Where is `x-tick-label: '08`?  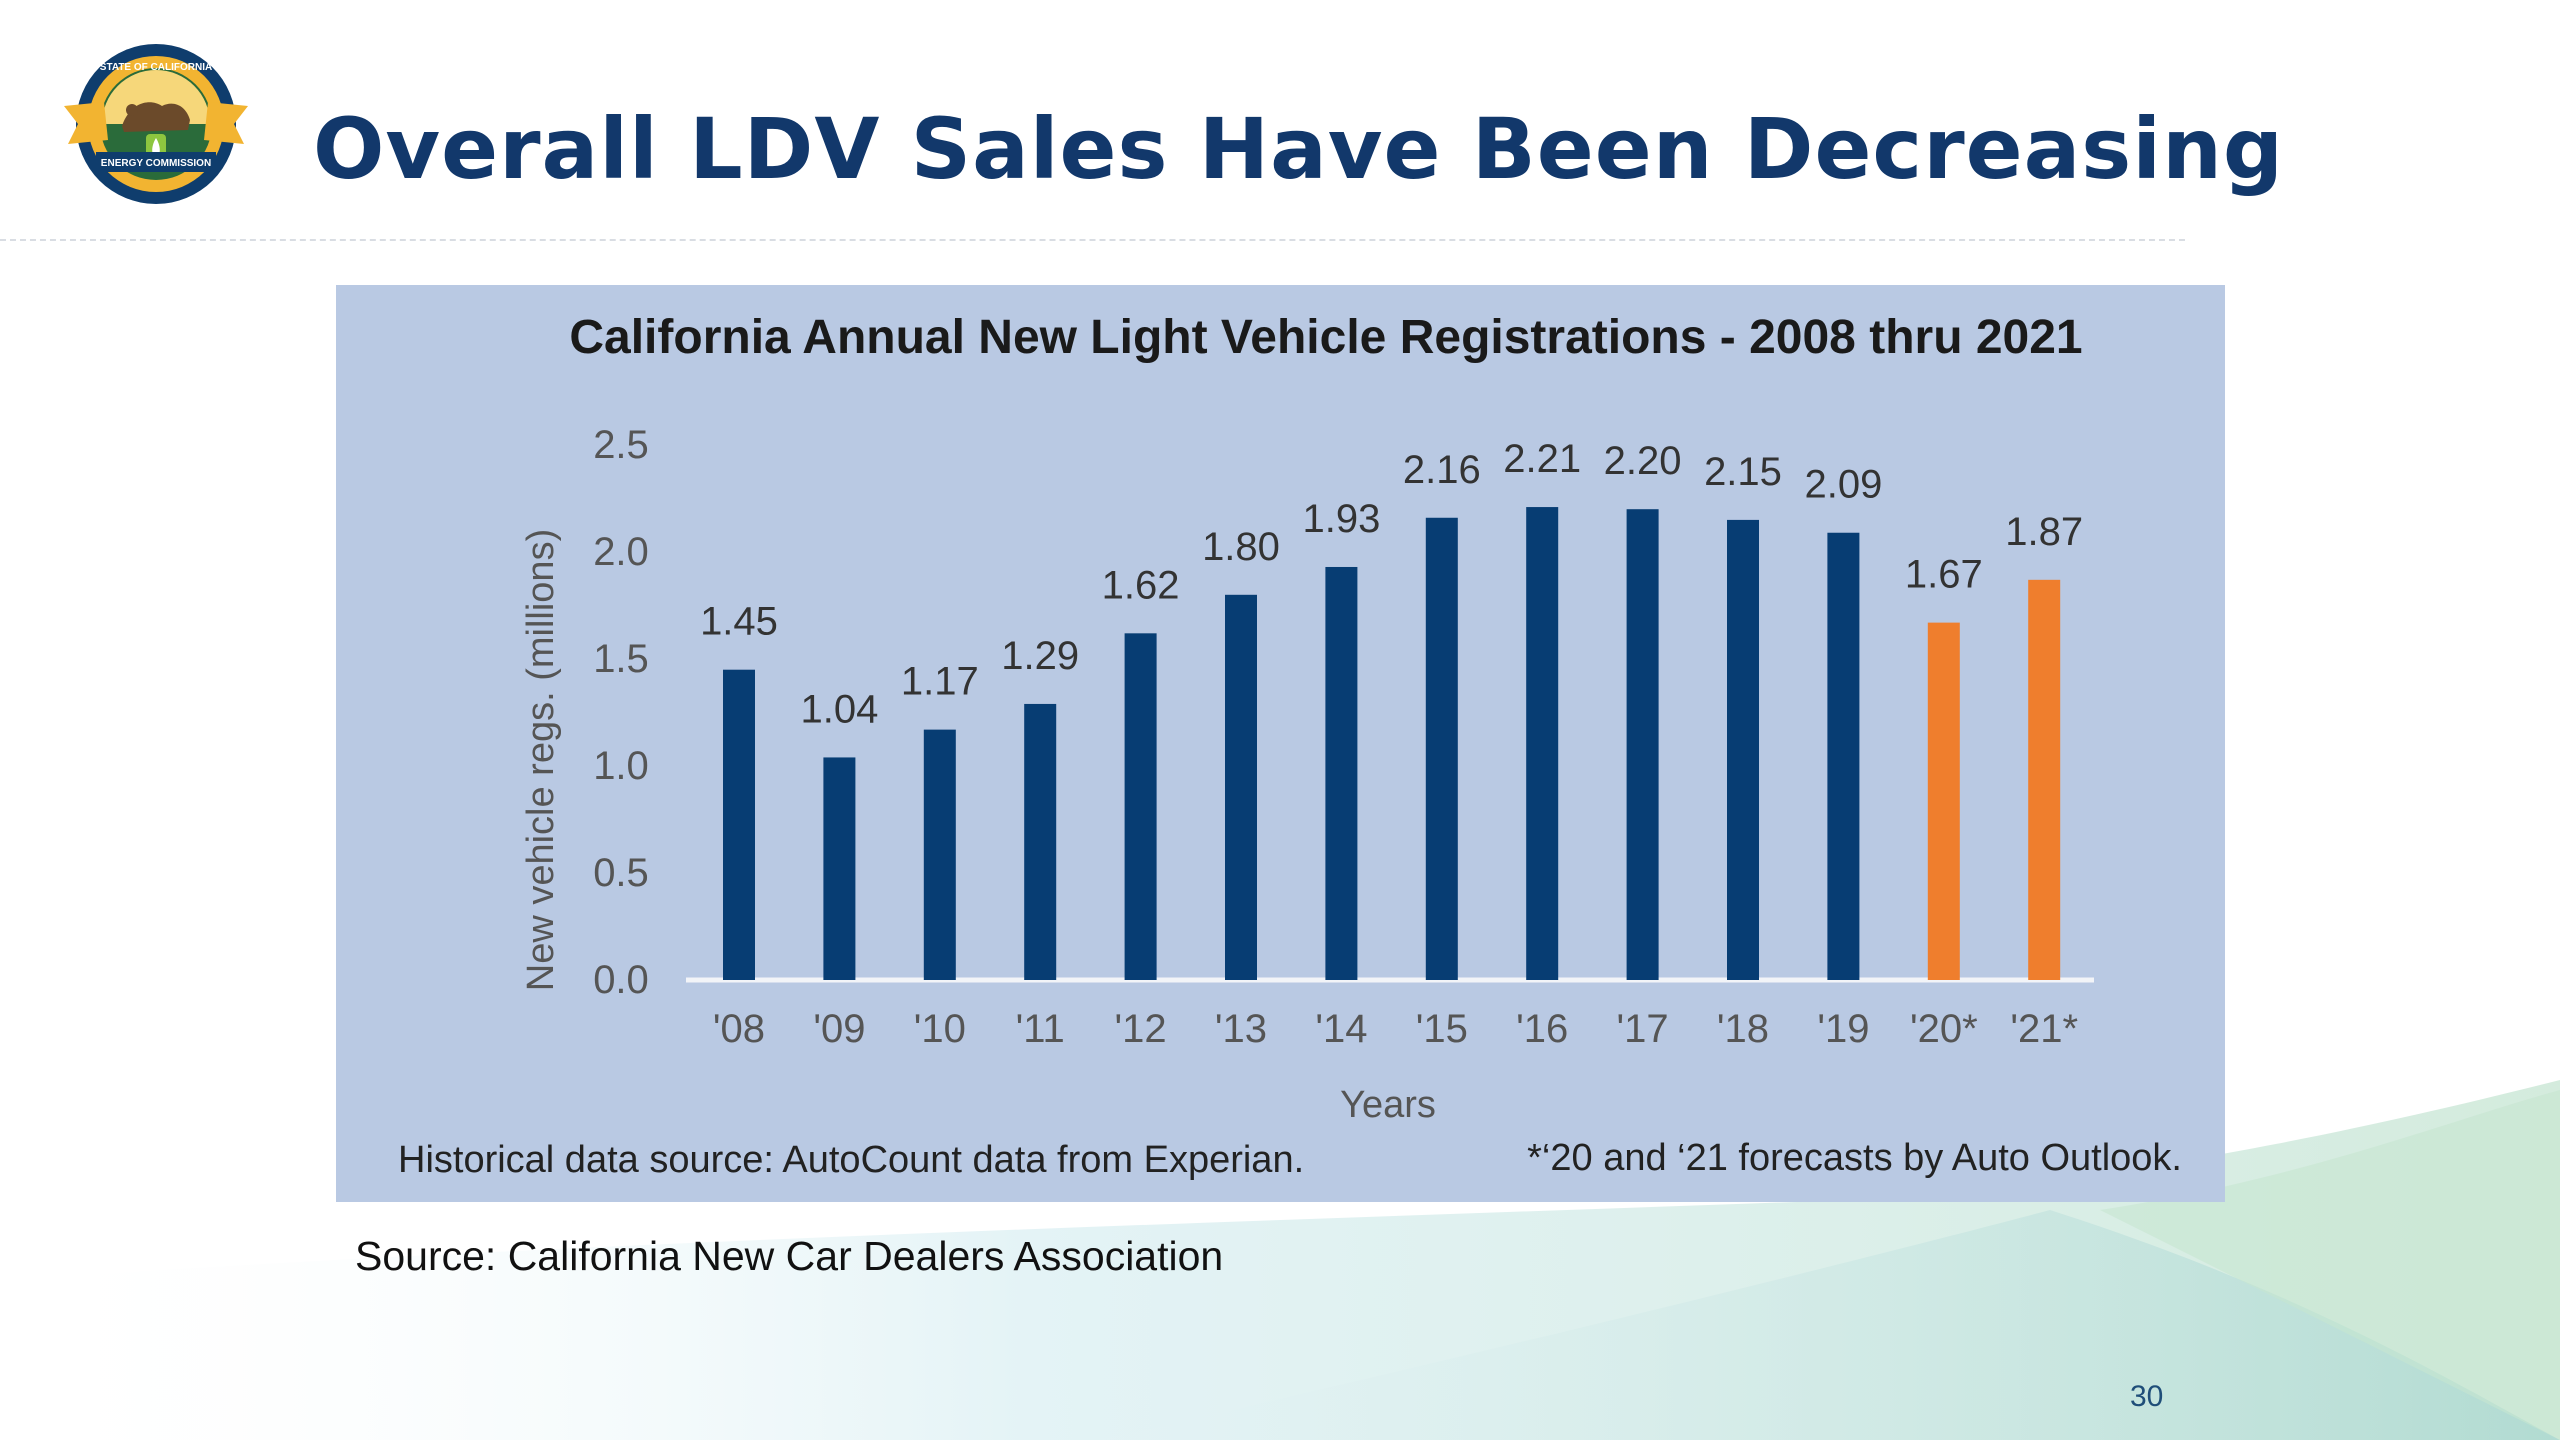 x-tick-label: '08 is located at coordinates (739, 1029).